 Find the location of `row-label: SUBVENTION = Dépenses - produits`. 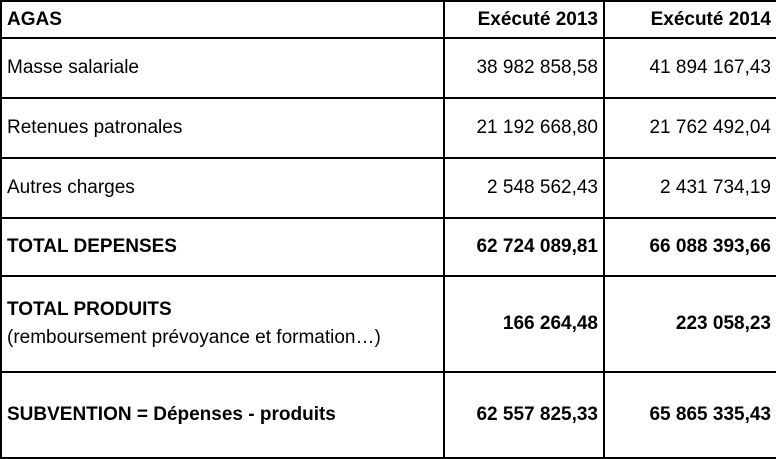

row-label: SUBVENTION = Dépenses - produits is located at coordinates (222, 415).